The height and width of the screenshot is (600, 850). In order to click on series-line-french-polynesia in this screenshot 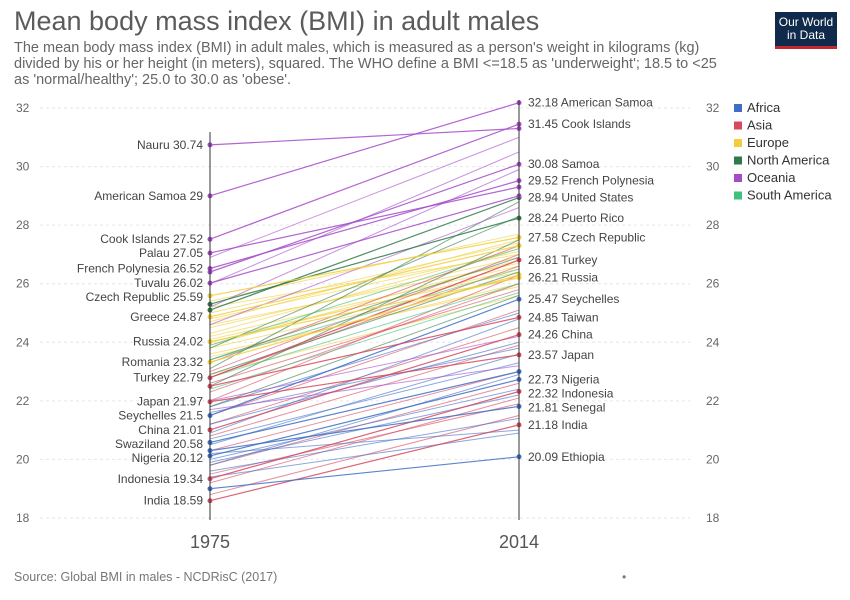, I will do `click(364, 225)`.